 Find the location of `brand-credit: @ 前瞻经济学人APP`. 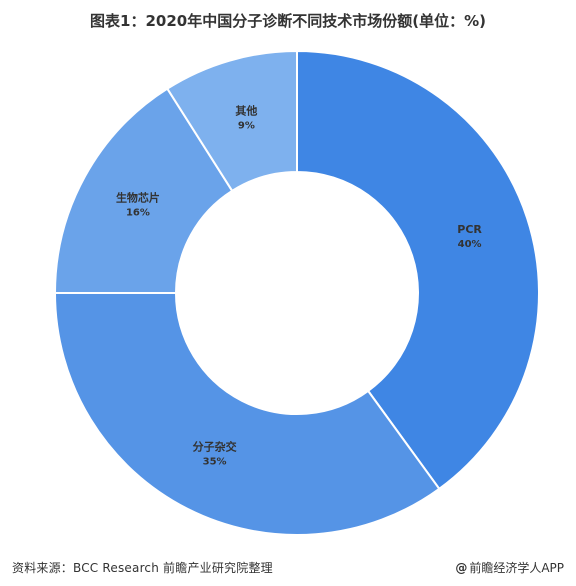

brand-credit: @ 前瞻经济学人APP is located at coordinates (509, 567).